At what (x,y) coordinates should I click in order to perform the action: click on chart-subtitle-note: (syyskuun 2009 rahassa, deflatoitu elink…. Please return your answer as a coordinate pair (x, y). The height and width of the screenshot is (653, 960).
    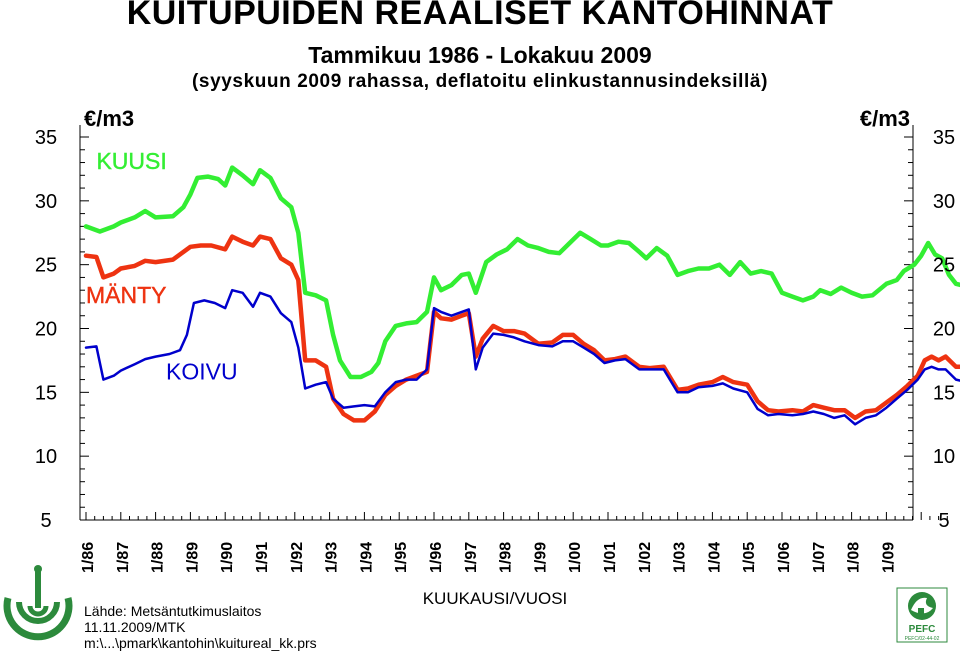
    Looking at the image, I should click on (480, 81).